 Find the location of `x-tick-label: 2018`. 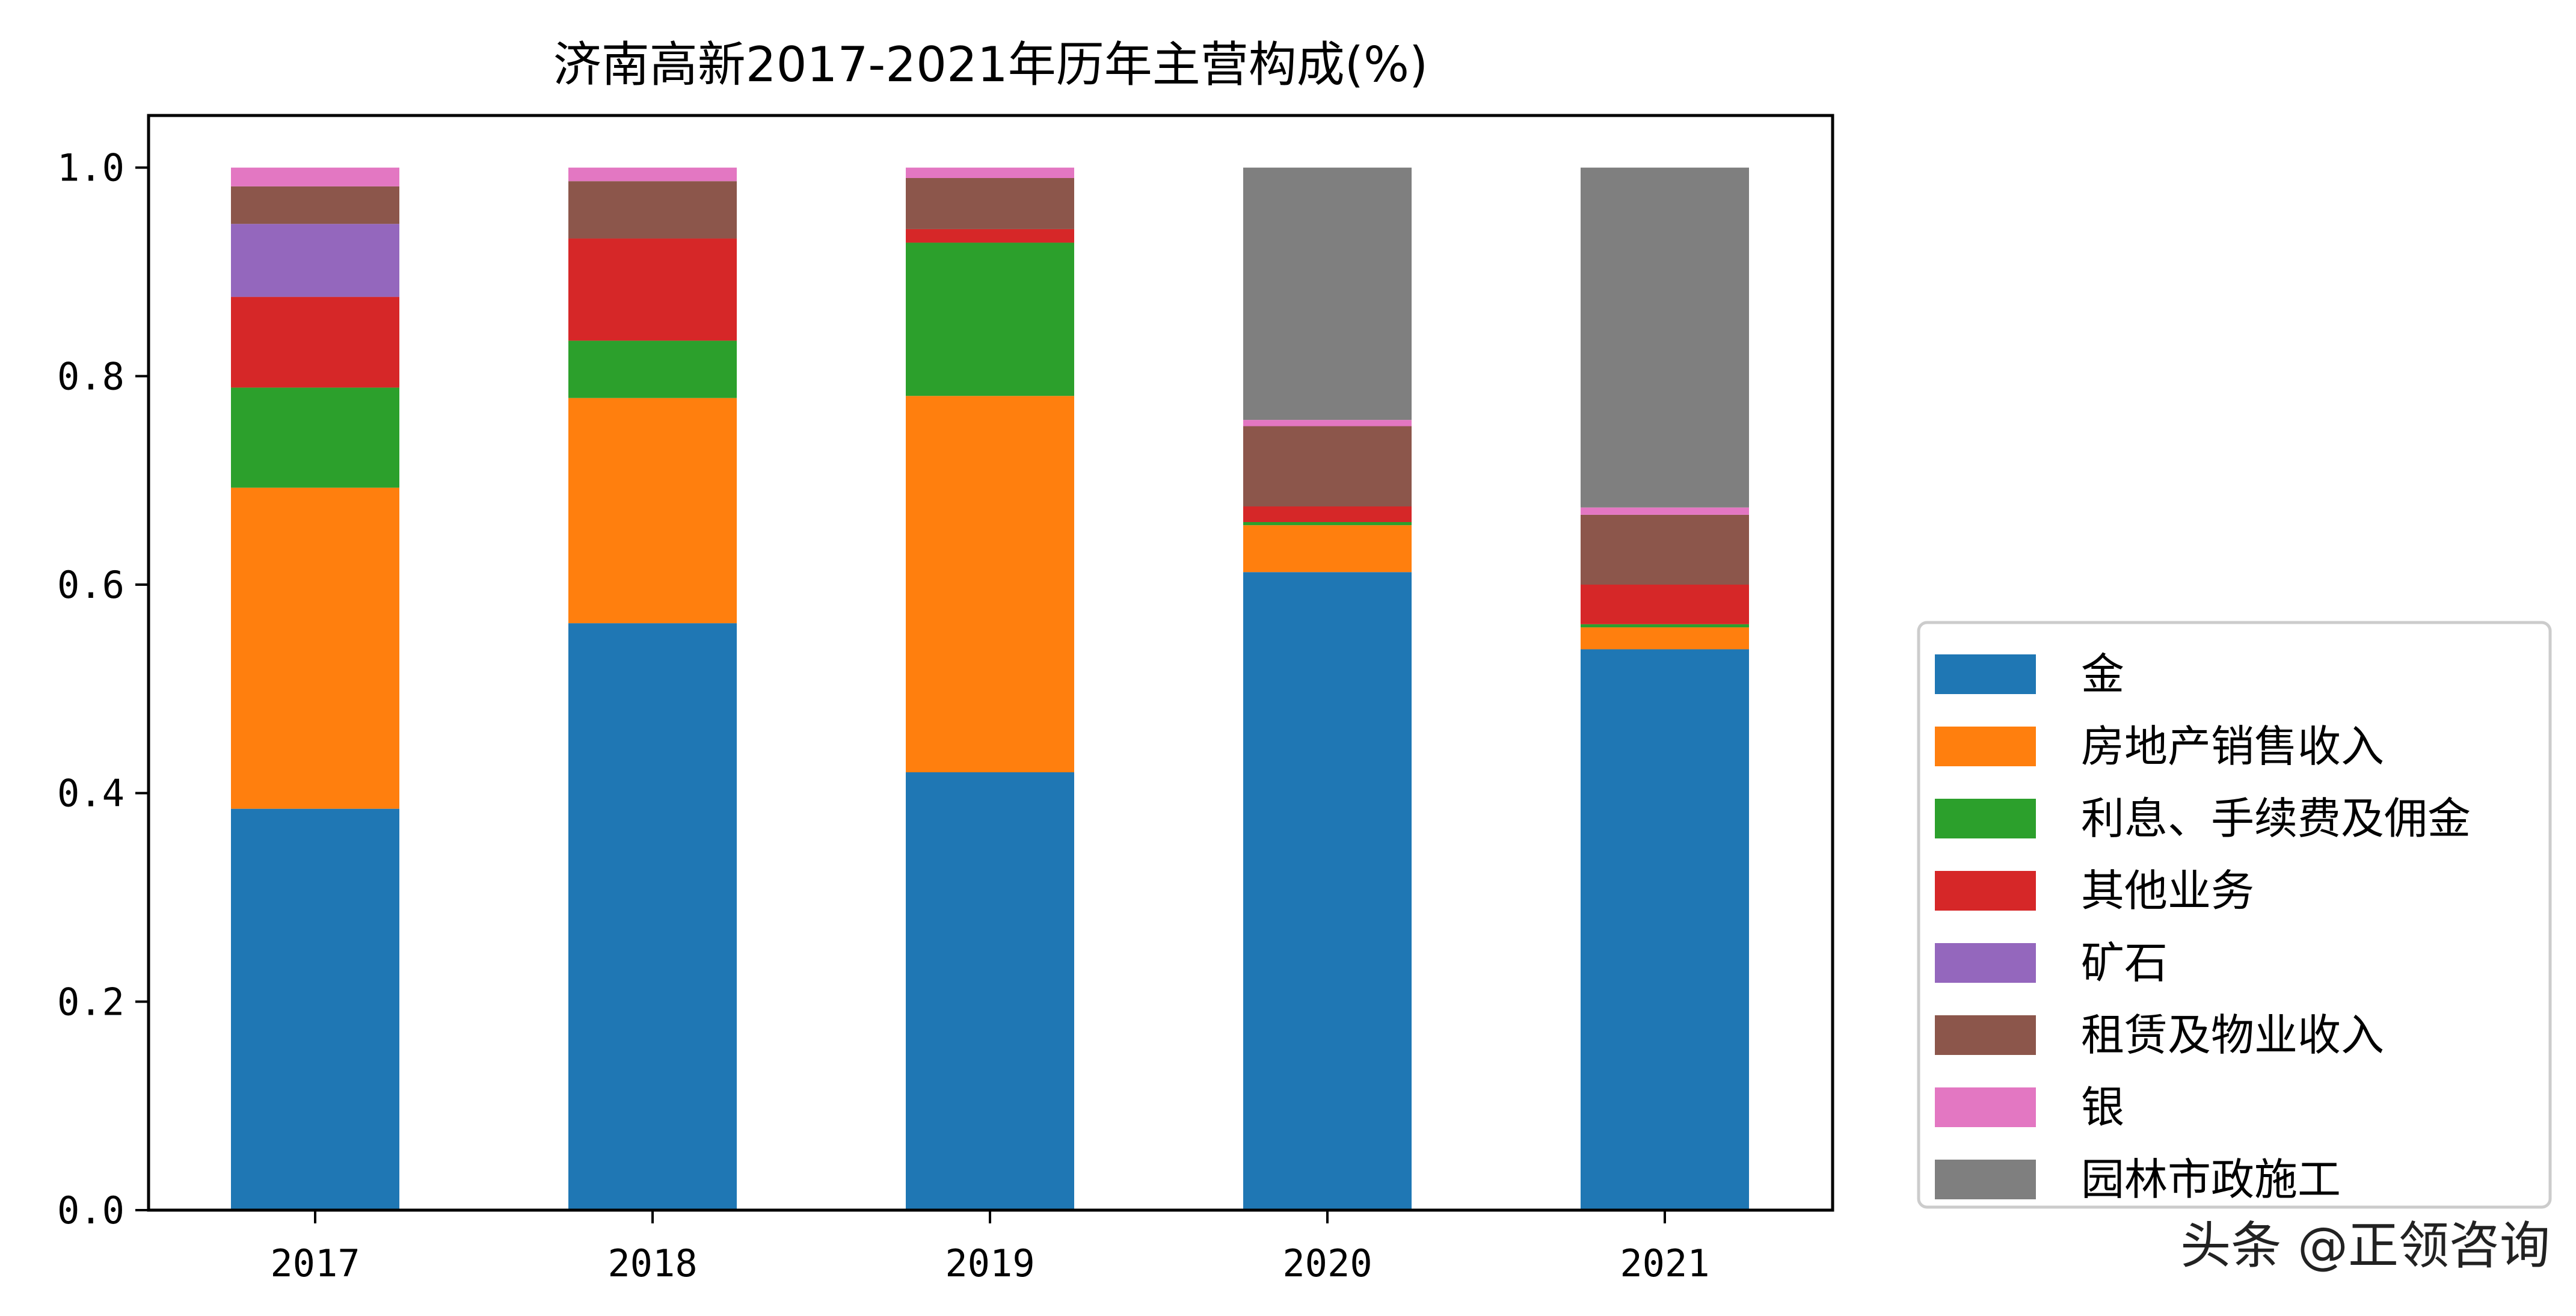

x-tick-label: 2018 is located at coordinates (652, 1263).